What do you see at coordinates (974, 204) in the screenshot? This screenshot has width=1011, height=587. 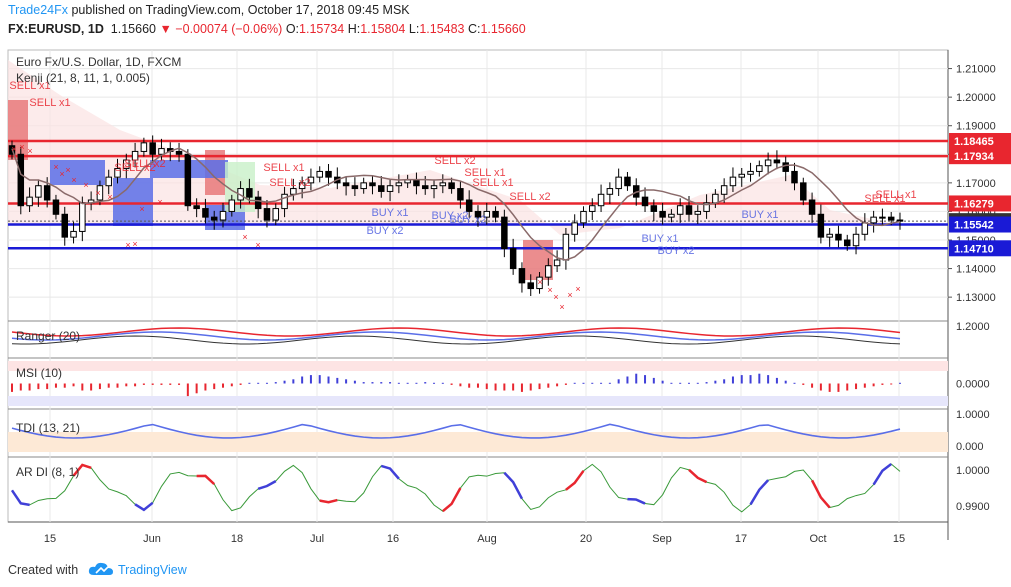 I see `level-label: 1.16279` at bounding box center [974, 204].